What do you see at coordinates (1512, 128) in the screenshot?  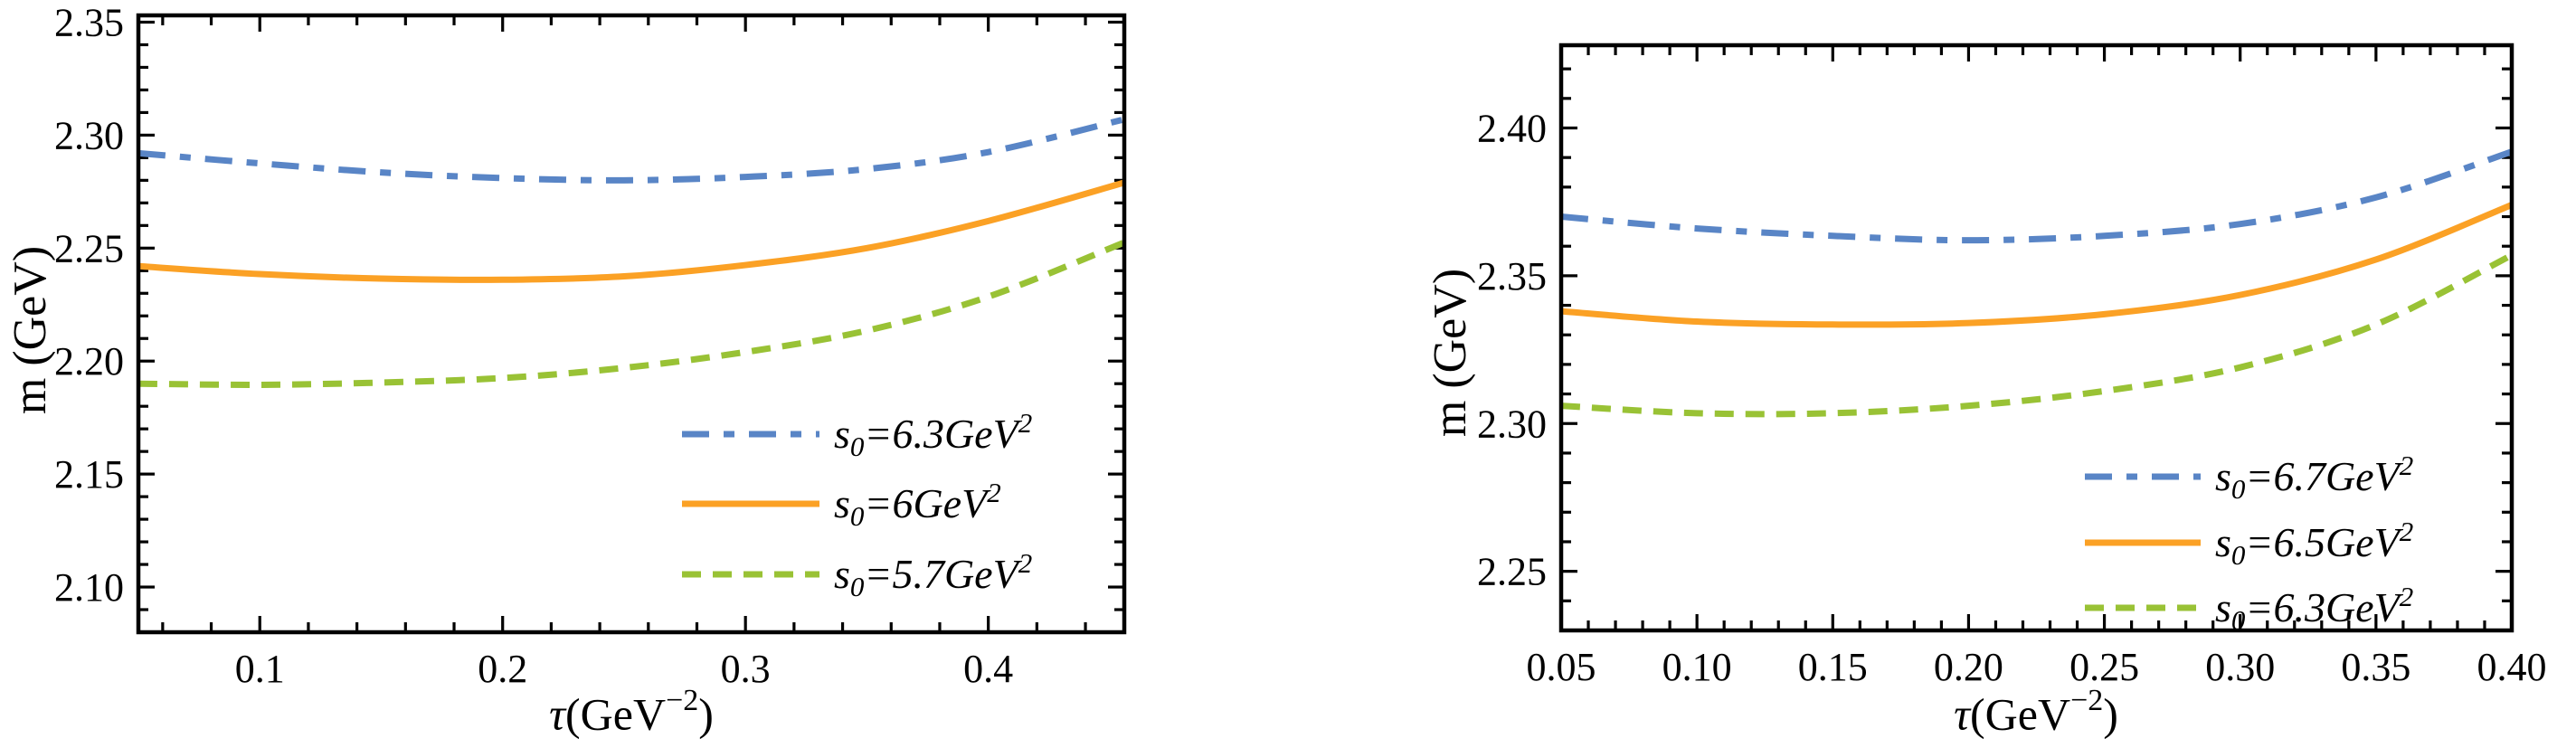 I see `y-tick-label: 2.40` at bounding box center [1512, 128].